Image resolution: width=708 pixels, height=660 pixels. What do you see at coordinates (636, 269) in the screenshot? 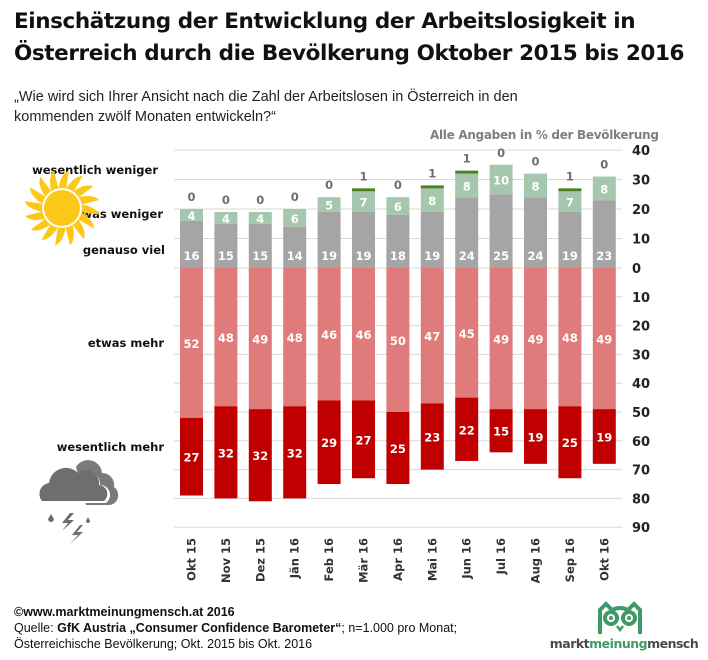
I see `y-tick-label: 0` at bounding box center [636, 269].